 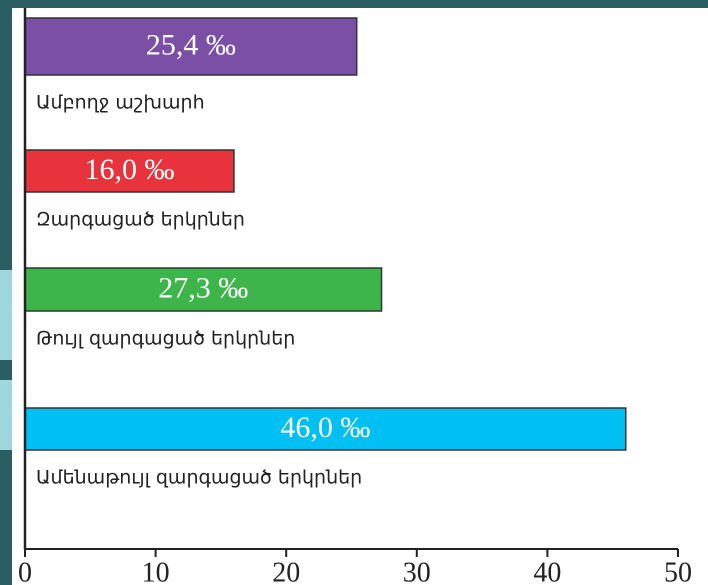 What do you see at coordinates (156, 571) in the screenshot?
I see `x-tick-label: 10` at bounding box center [156, 571].